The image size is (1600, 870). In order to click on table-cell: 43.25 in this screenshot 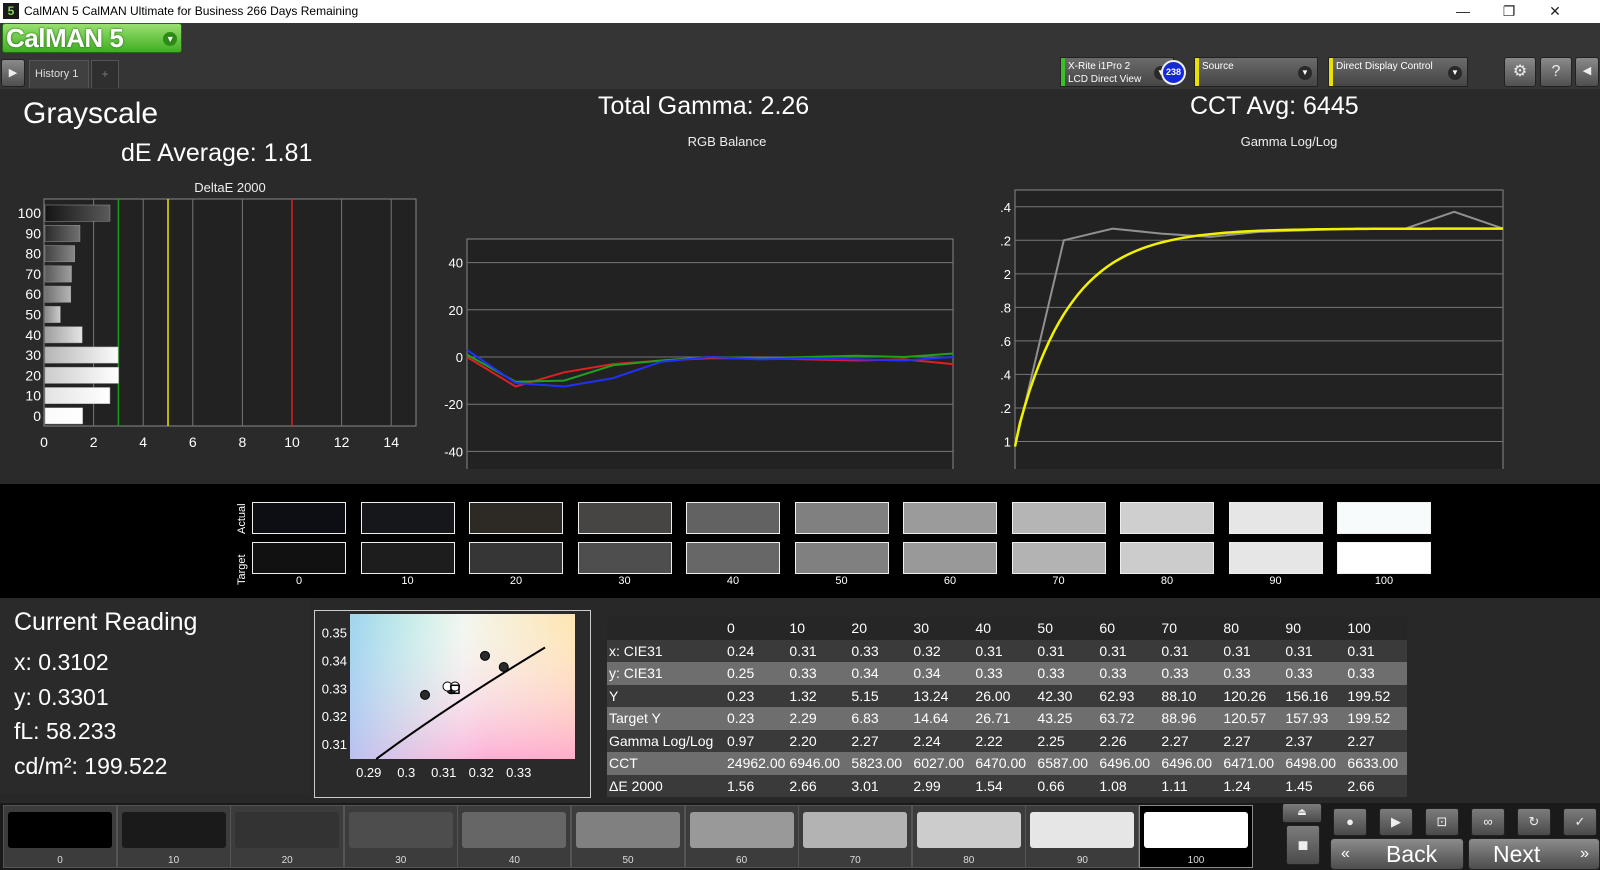, I will do `click(1066, 718)`.